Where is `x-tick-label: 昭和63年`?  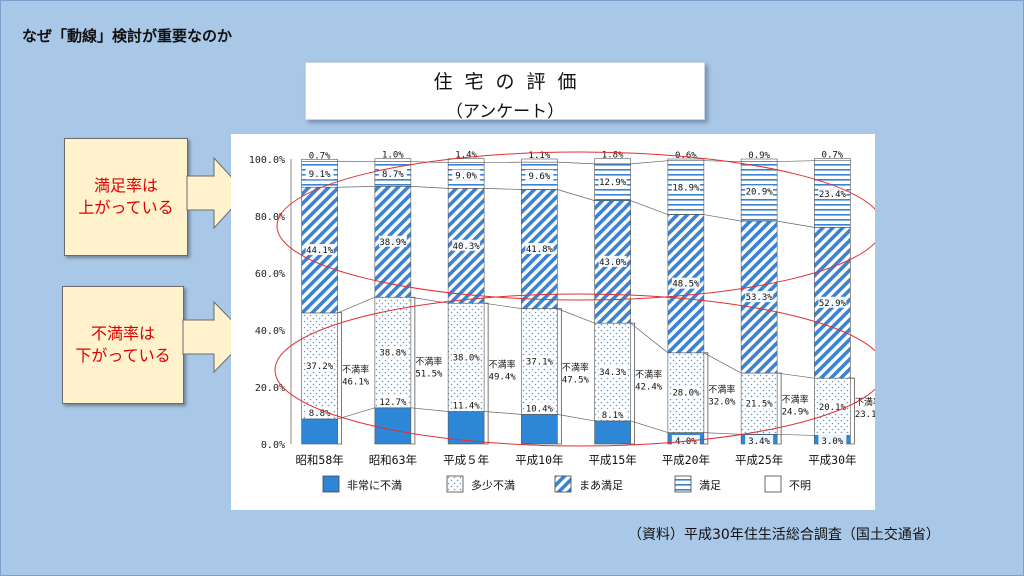 x-tick-label: 昭和63年 is located at coordinates (393, 460).